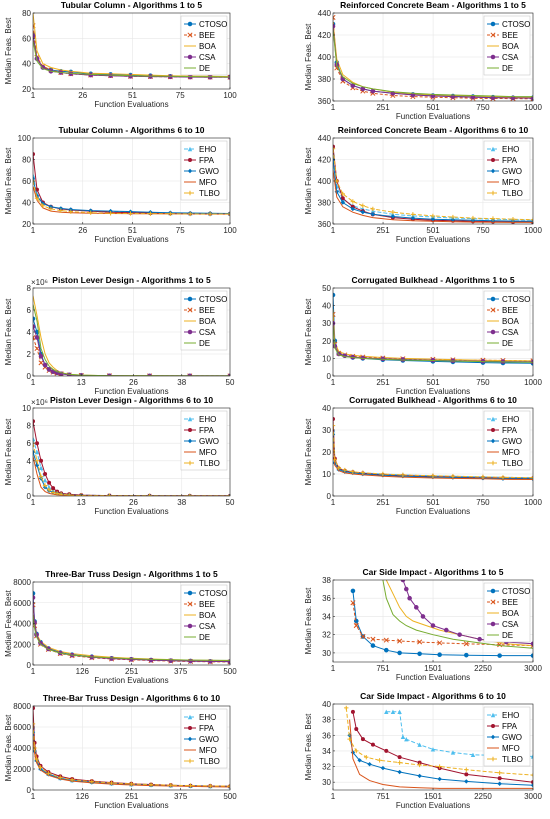 This screenshot has height=819, width=550. Describe the element at coordinates (29, 478) in the screenshot. I see `y-tick-label: 2` at that location.